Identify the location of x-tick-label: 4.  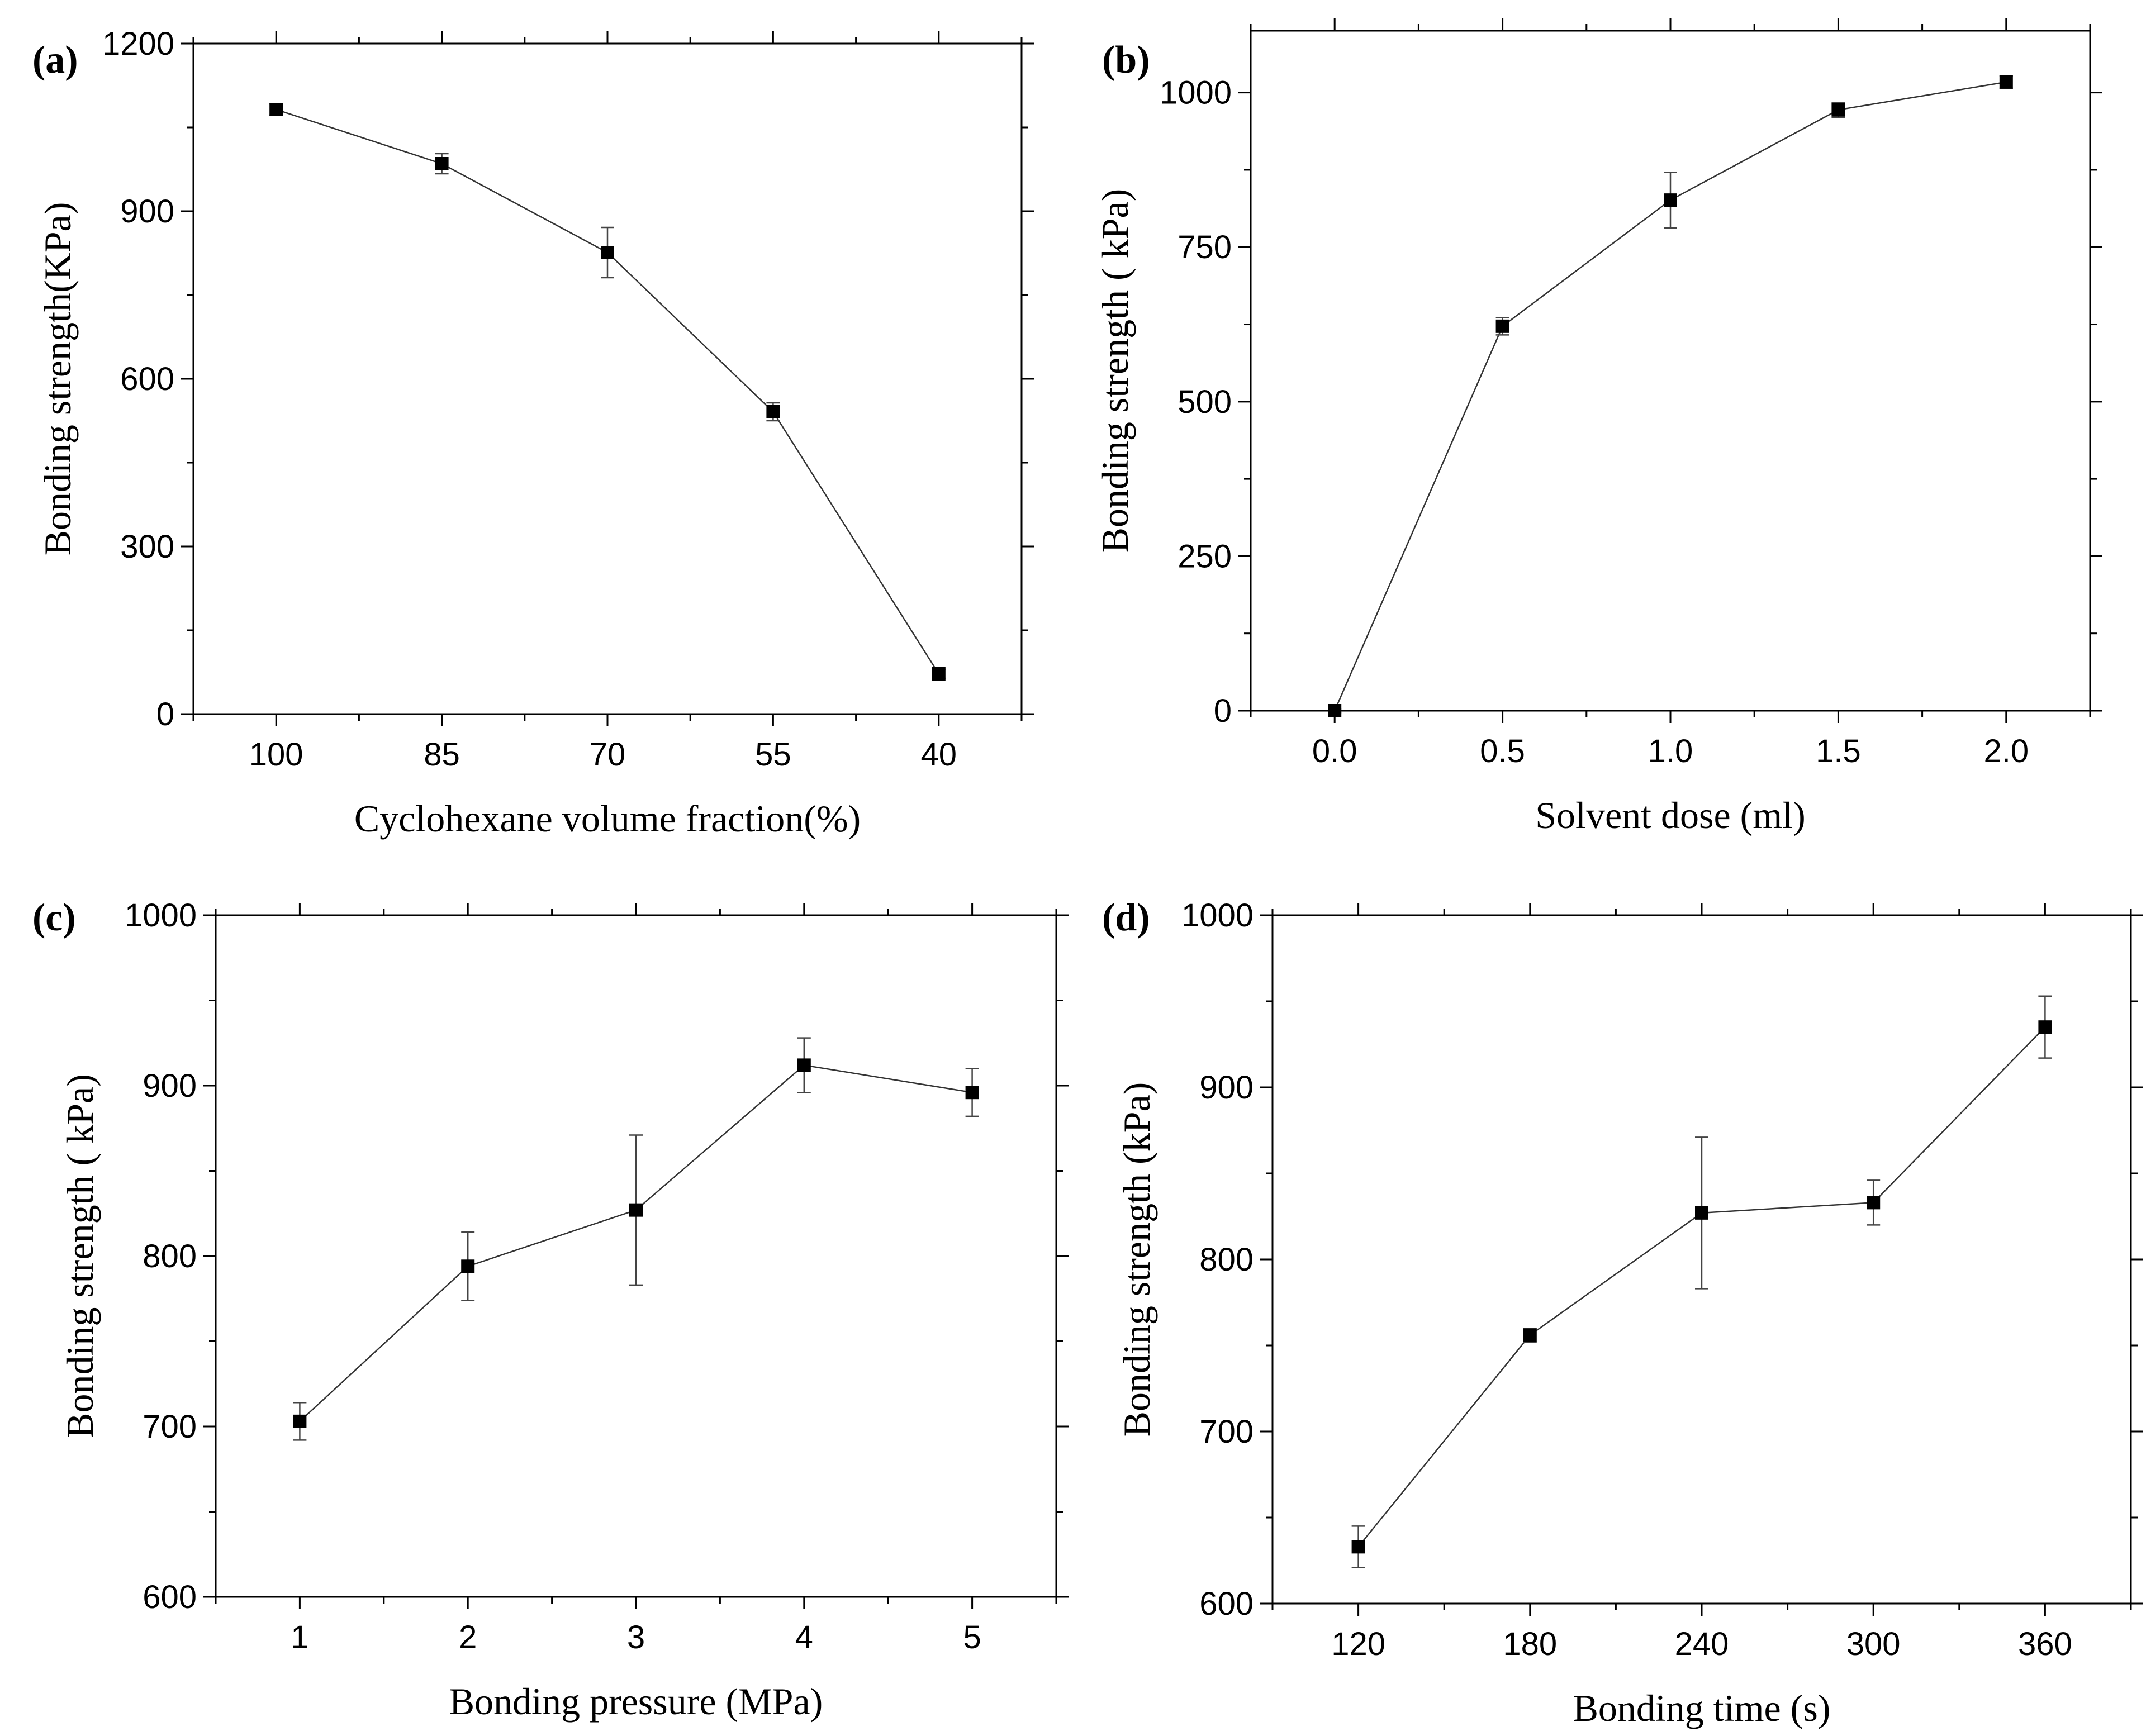
(804, 1637).